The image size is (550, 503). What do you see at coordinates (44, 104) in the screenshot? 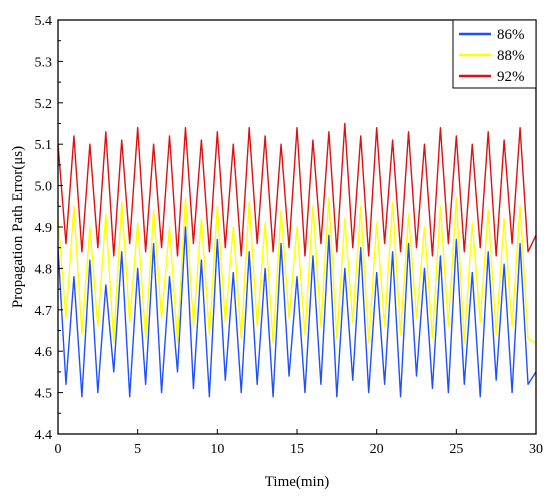
I see `y-tick-label: 5.2` at bounding box center [44, 104].